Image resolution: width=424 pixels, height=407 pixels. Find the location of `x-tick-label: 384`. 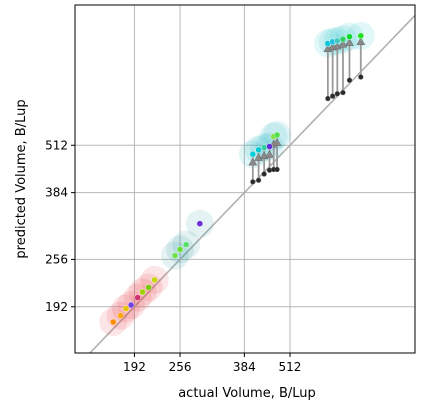

x-tick-label: 384 is located at coordinates (244, 367).